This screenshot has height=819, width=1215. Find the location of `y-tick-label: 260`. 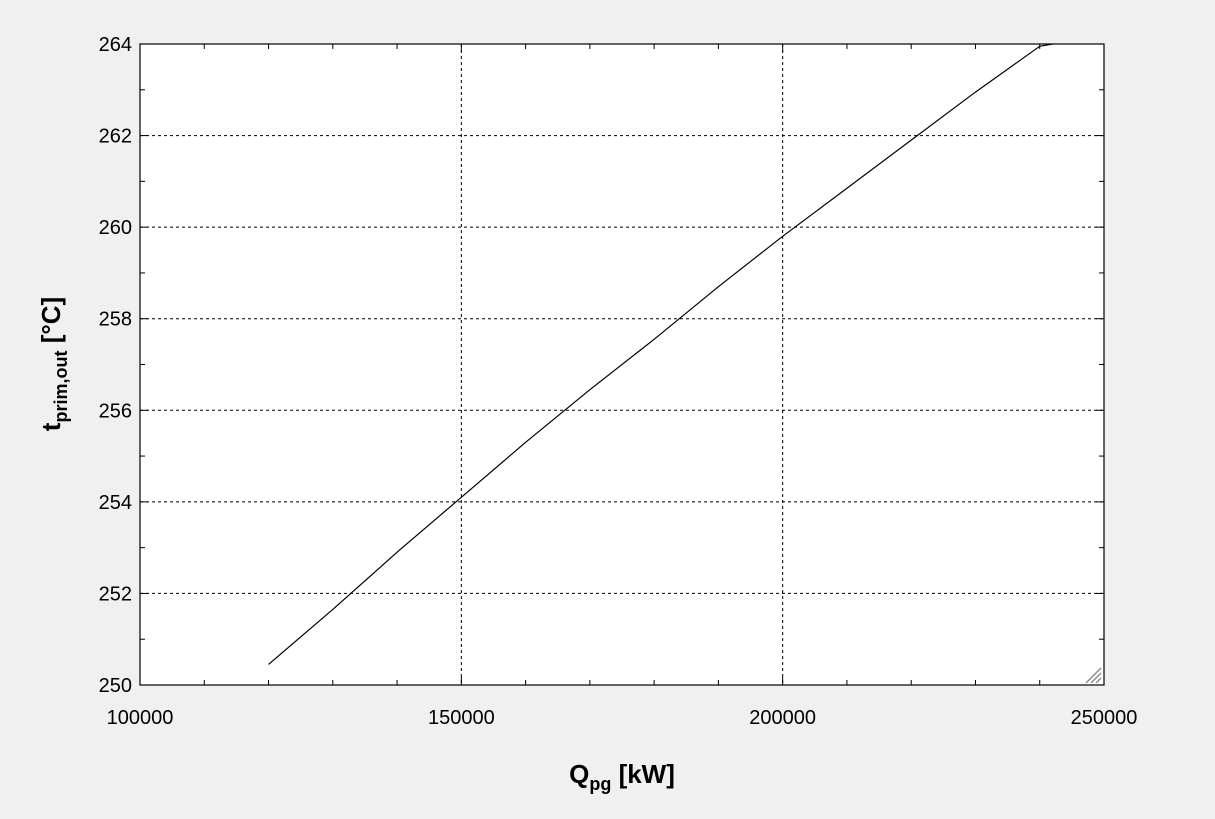

y-tick-label: 260 is located at coordinates (115, 228).